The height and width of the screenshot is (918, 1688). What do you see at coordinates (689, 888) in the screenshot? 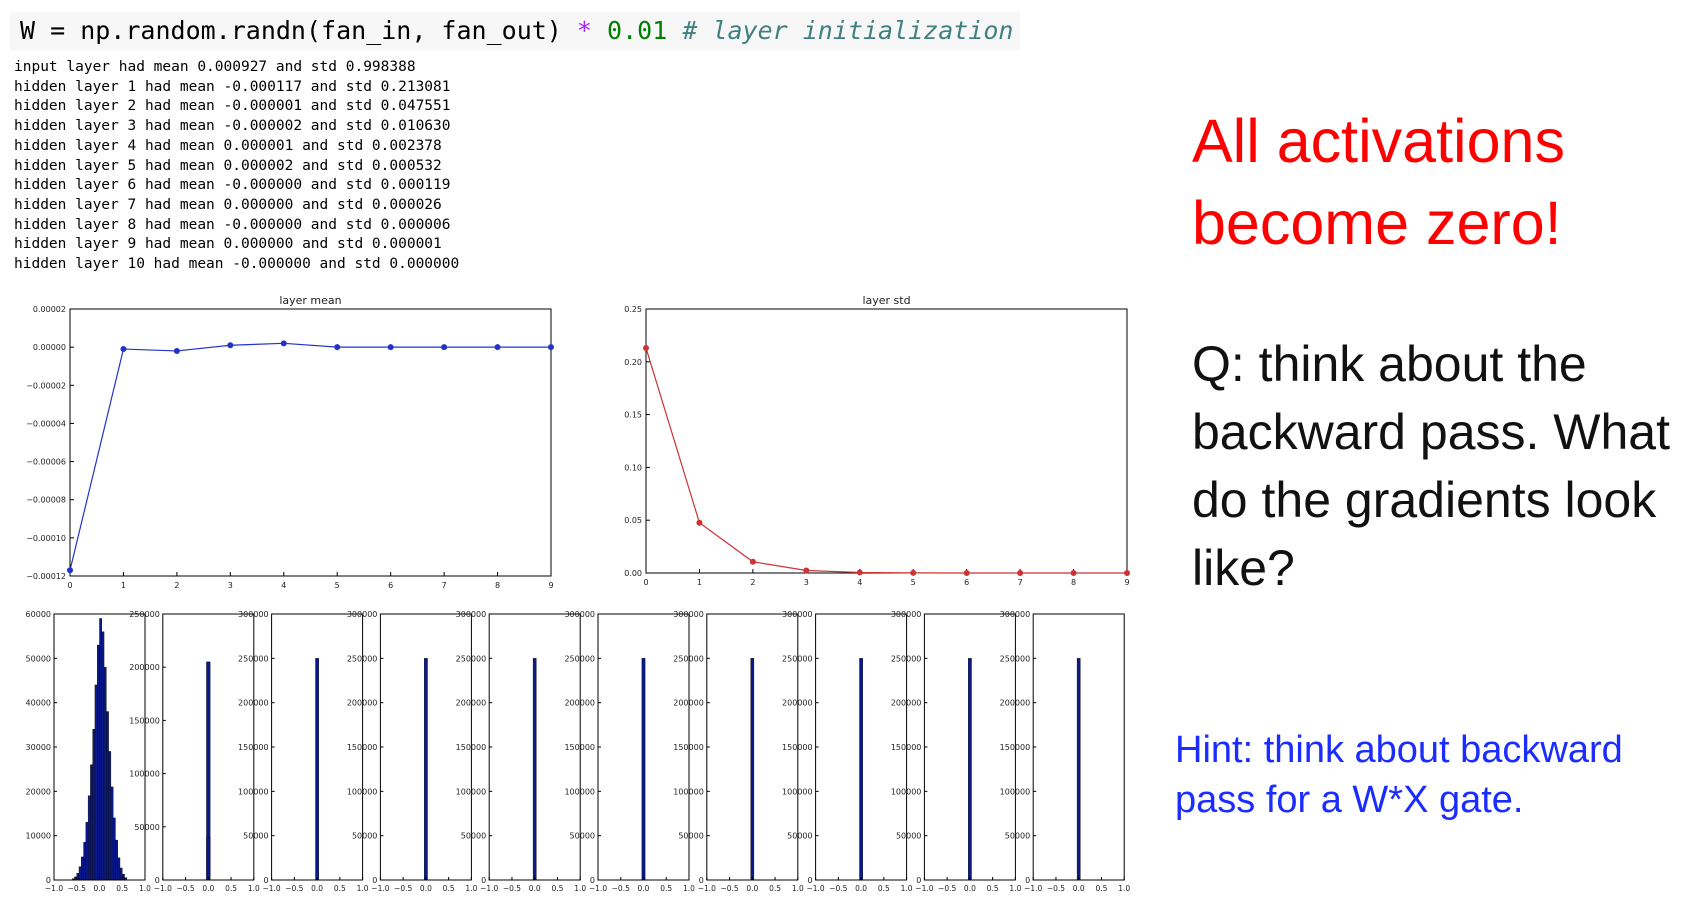
I see `hist-6-xtick-label: 1.0` at bounding box center [689, 888].